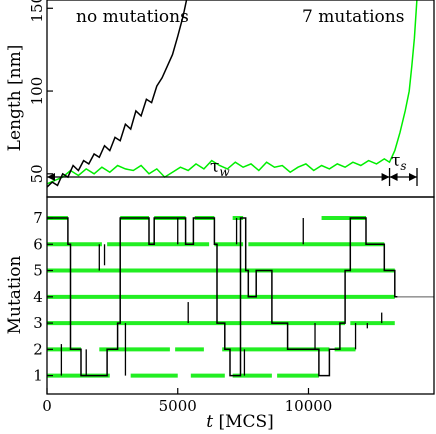 The image size is (436, 434). What do you see at coordinates (38, 218) in the screenshot?
I see `mutation-y-tick-label: 7` at bounding box center [38, 218].